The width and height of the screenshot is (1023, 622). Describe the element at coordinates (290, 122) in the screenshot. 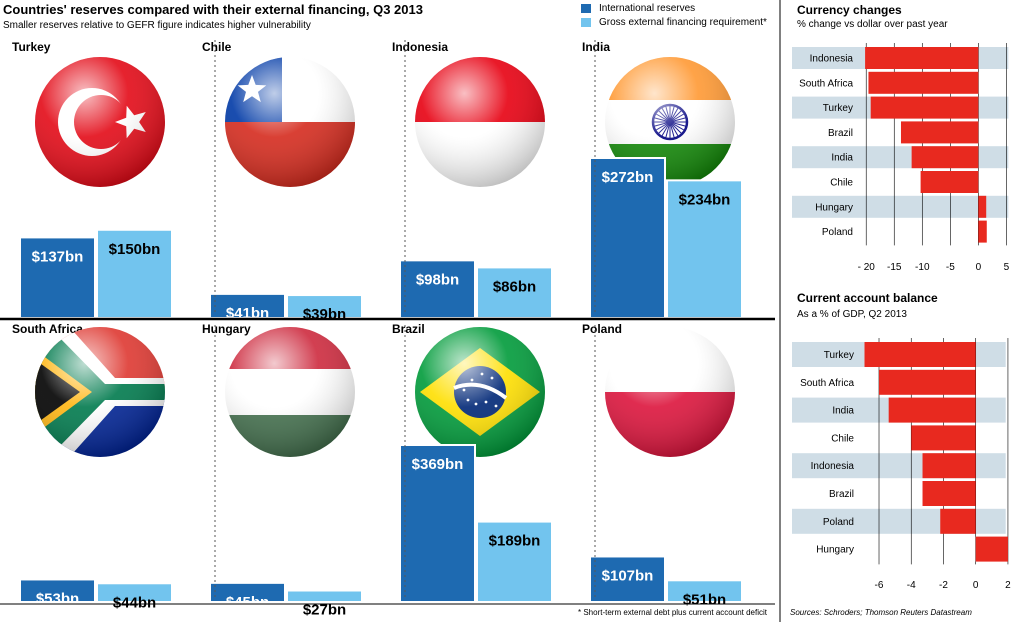

I see `chile-flag-icon` at that location.